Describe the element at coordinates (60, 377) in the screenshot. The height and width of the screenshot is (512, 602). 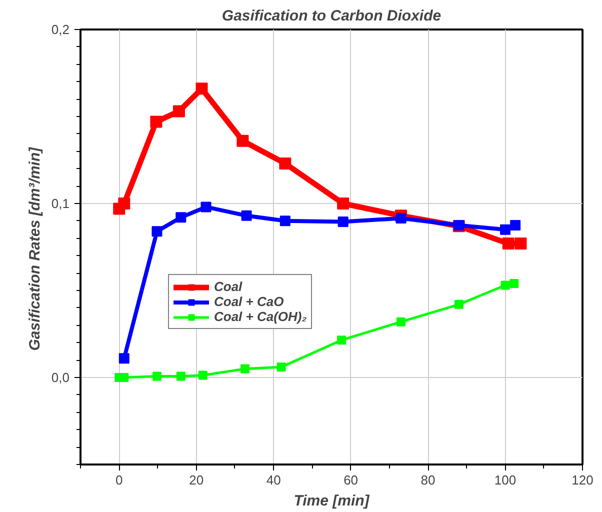
I see `y-tick-label: 0,0` at that location.